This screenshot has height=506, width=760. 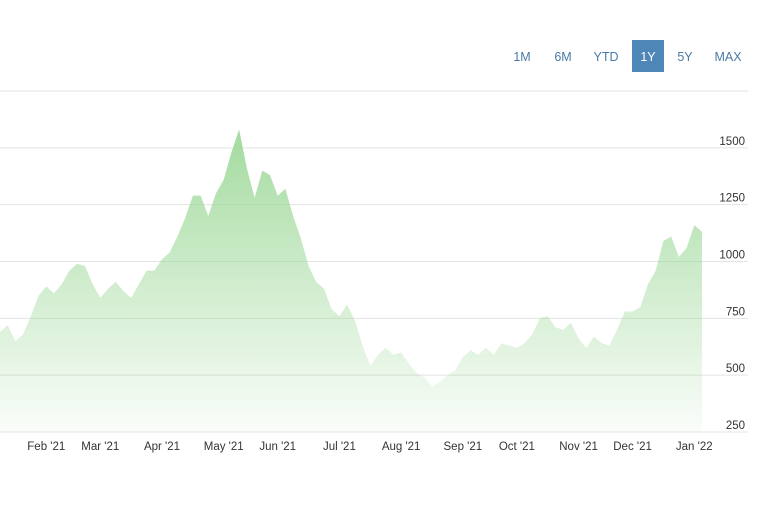 I want to click on range-button-label: 6M, so click(x=562, y=57).